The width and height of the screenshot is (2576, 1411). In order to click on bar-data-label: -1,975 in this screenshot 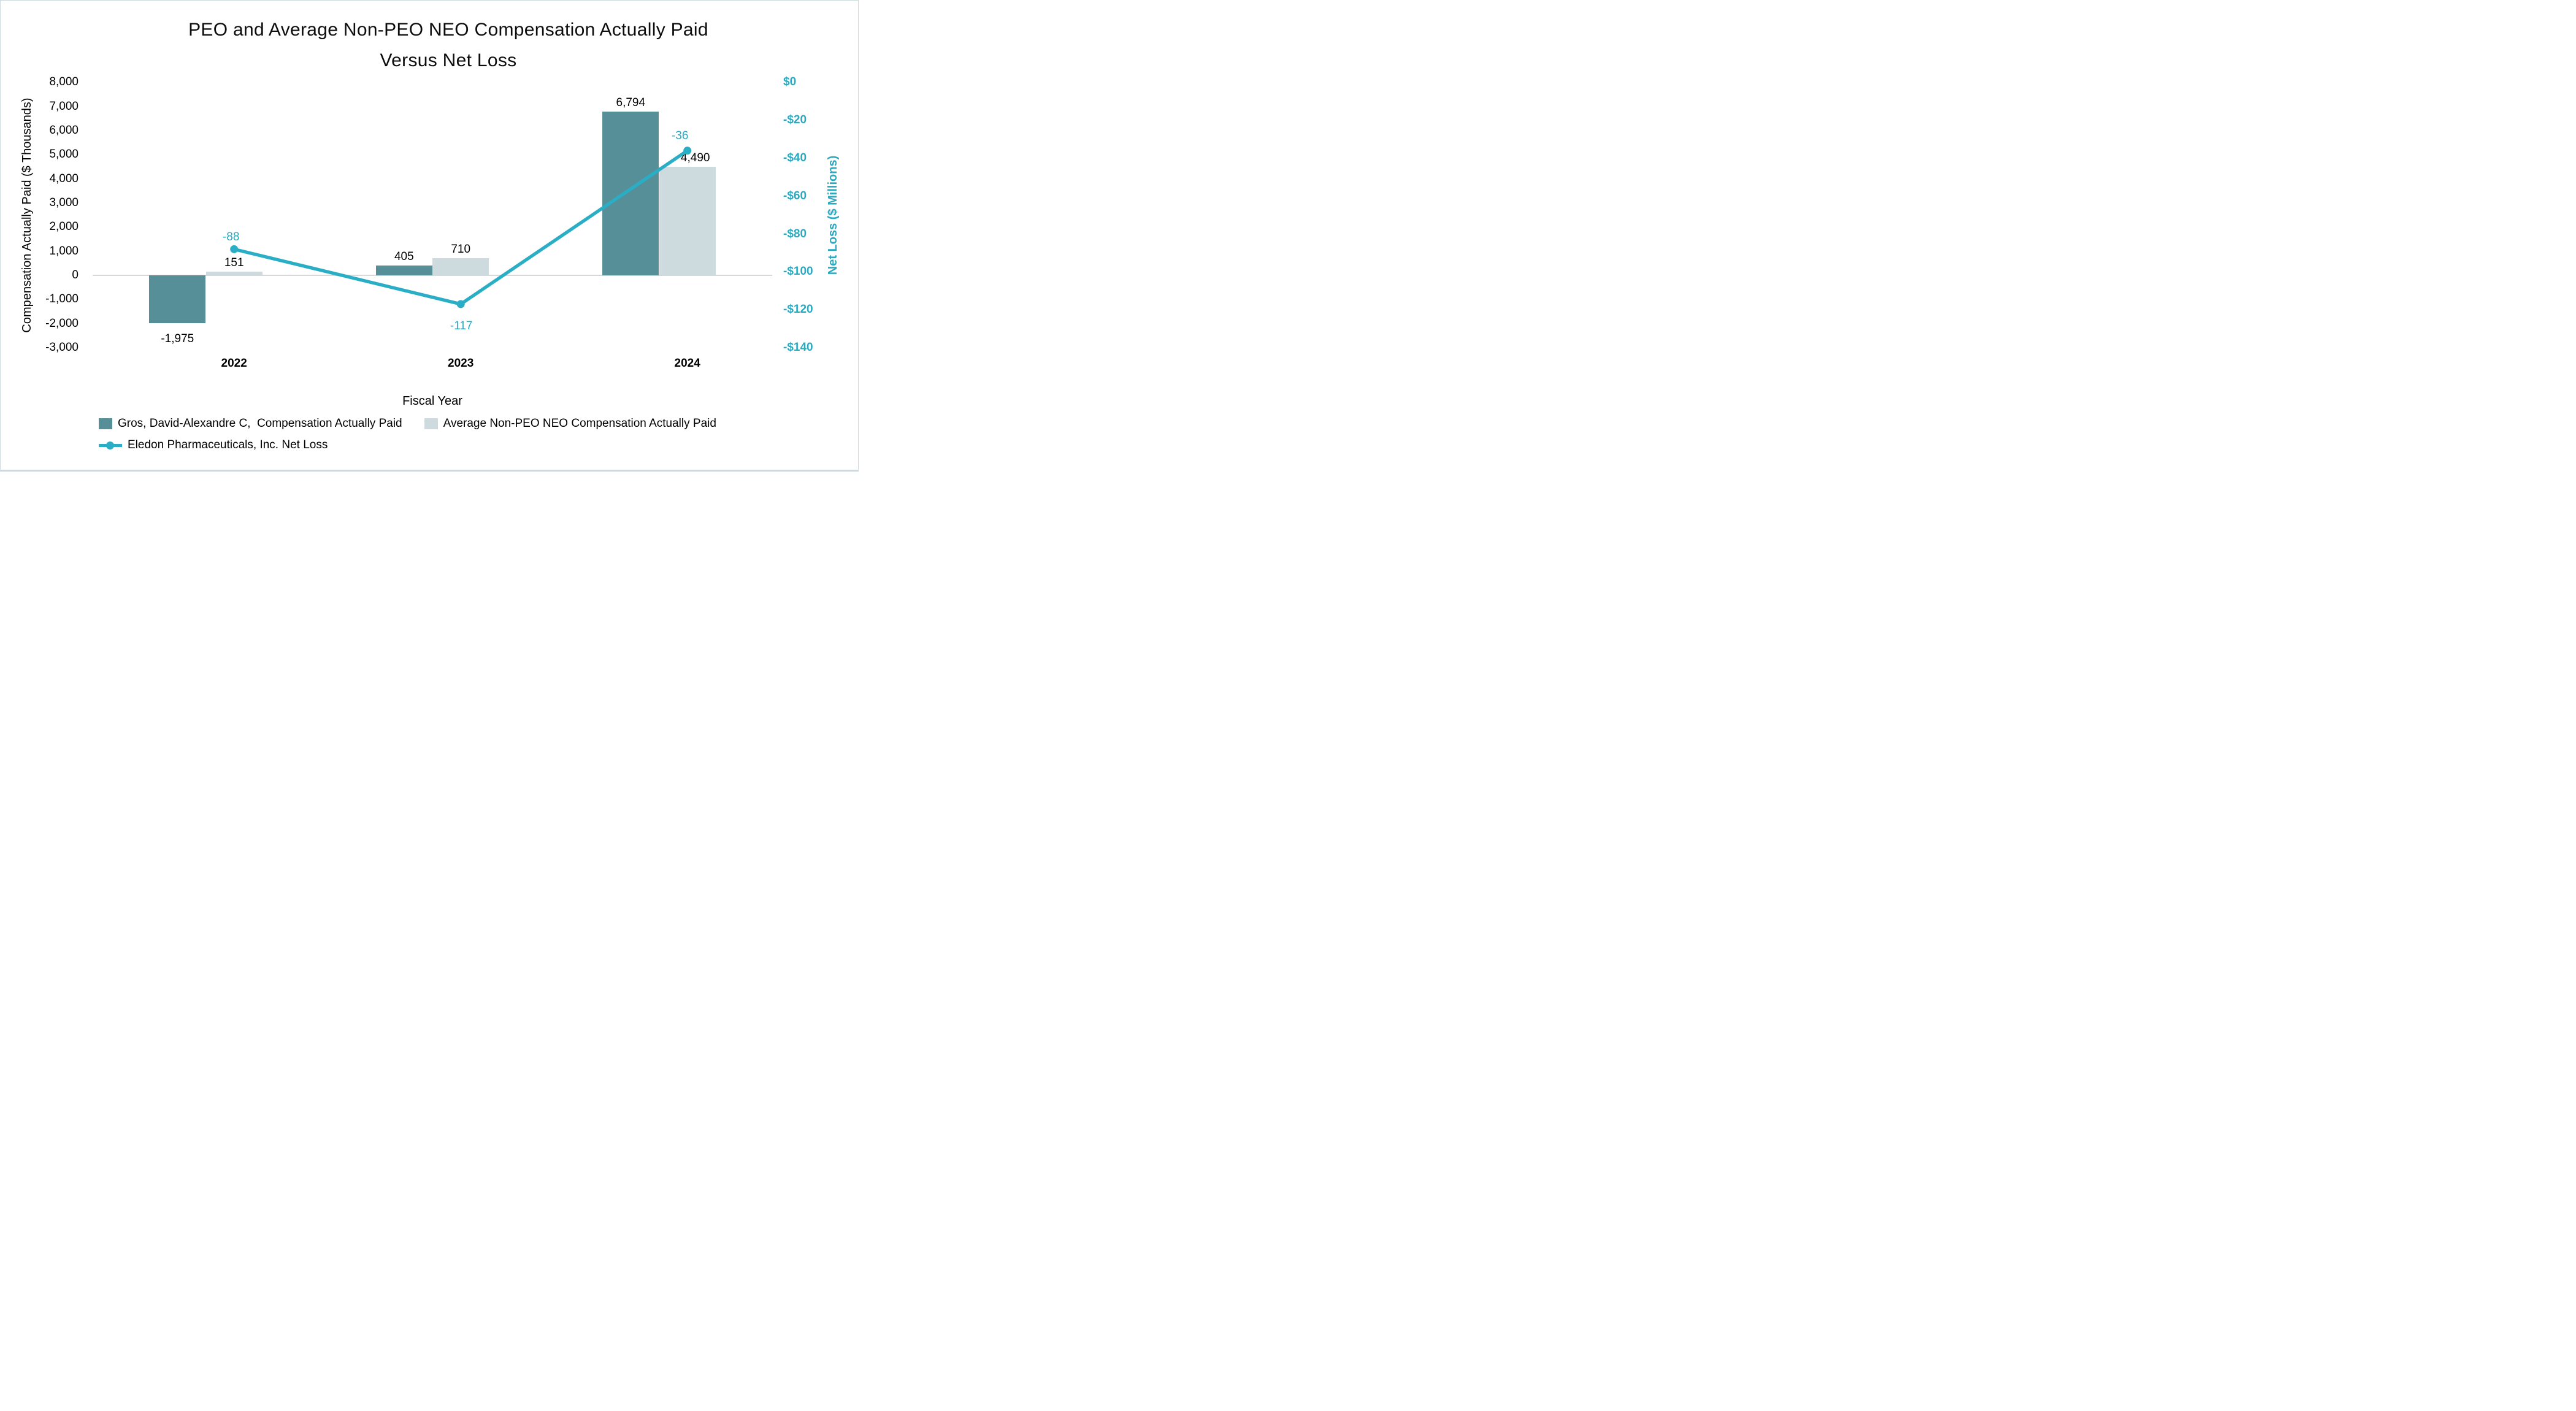, I will do `click(177, 338)`.